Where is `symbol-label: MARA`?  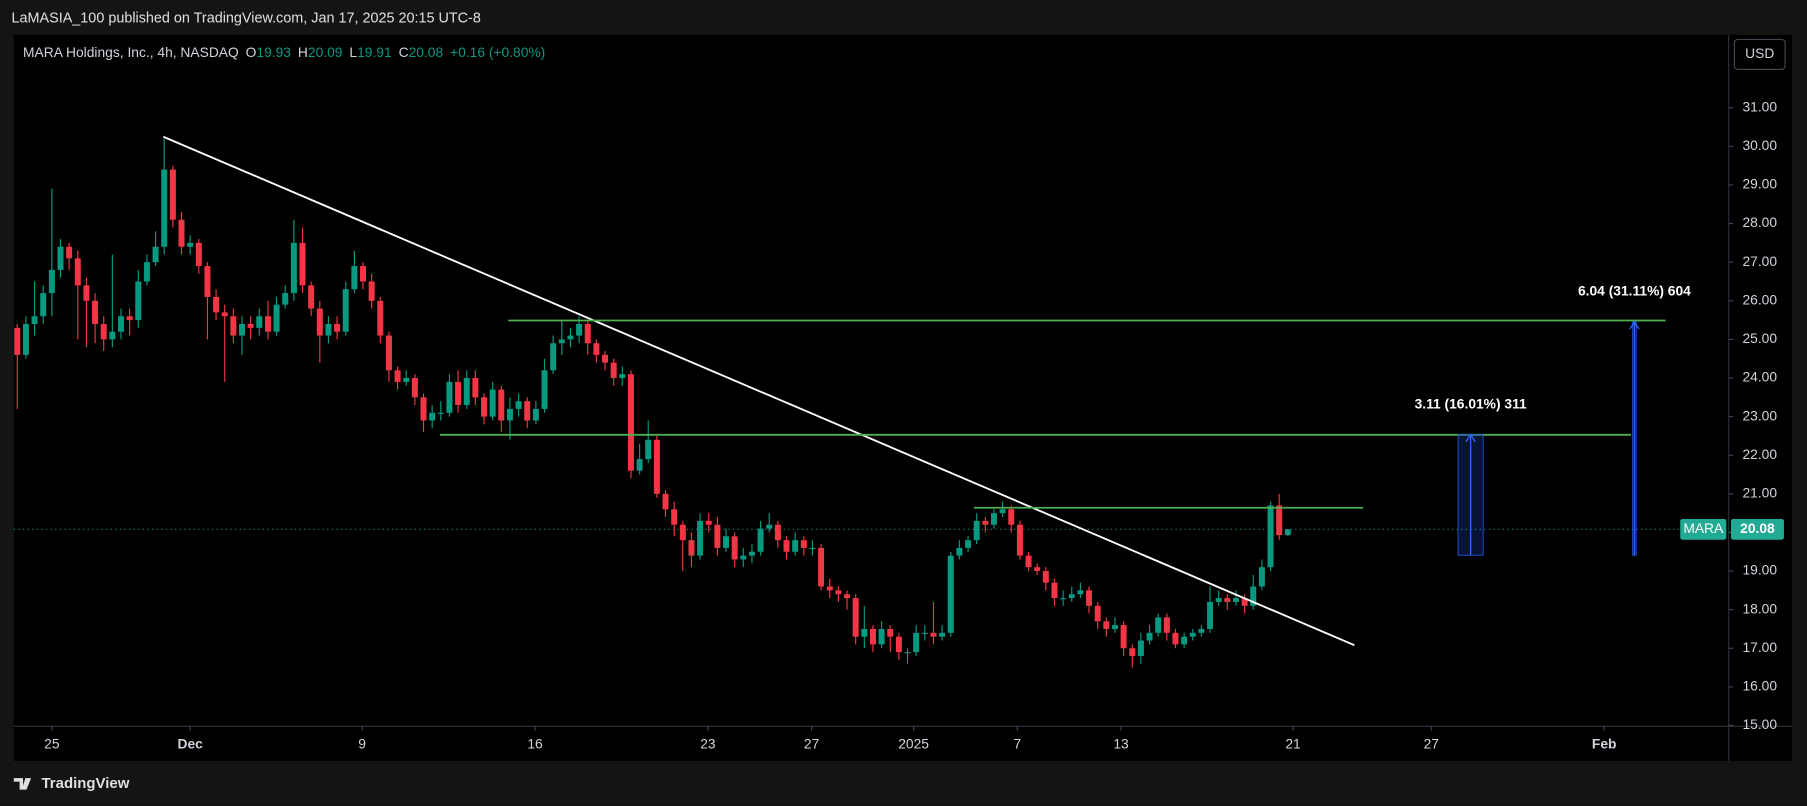
symbol-label: MARA is located at coordinates (1703, 528).